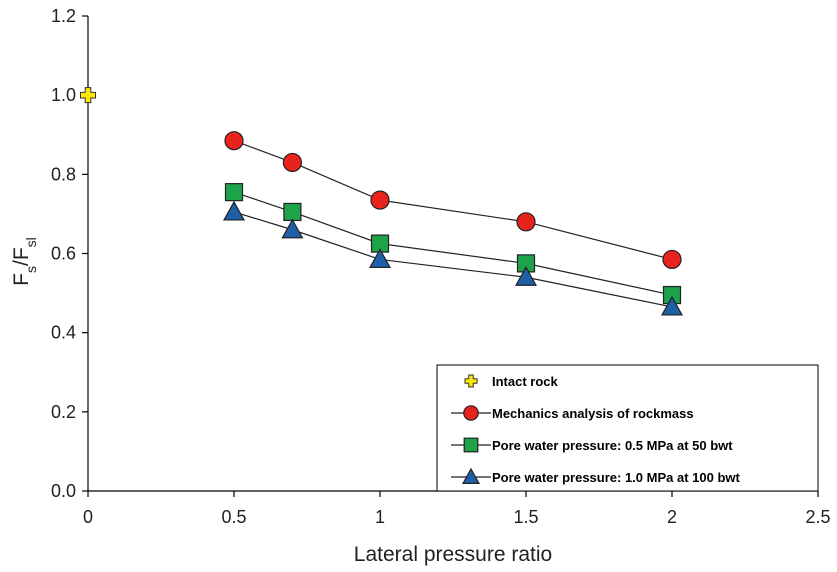 Image resolution: width=837 pixels, height=572 pixels. I want to click on legend-label: Pore water pressure: 1.0 MPa at 100 bwt, so click(616, 477).